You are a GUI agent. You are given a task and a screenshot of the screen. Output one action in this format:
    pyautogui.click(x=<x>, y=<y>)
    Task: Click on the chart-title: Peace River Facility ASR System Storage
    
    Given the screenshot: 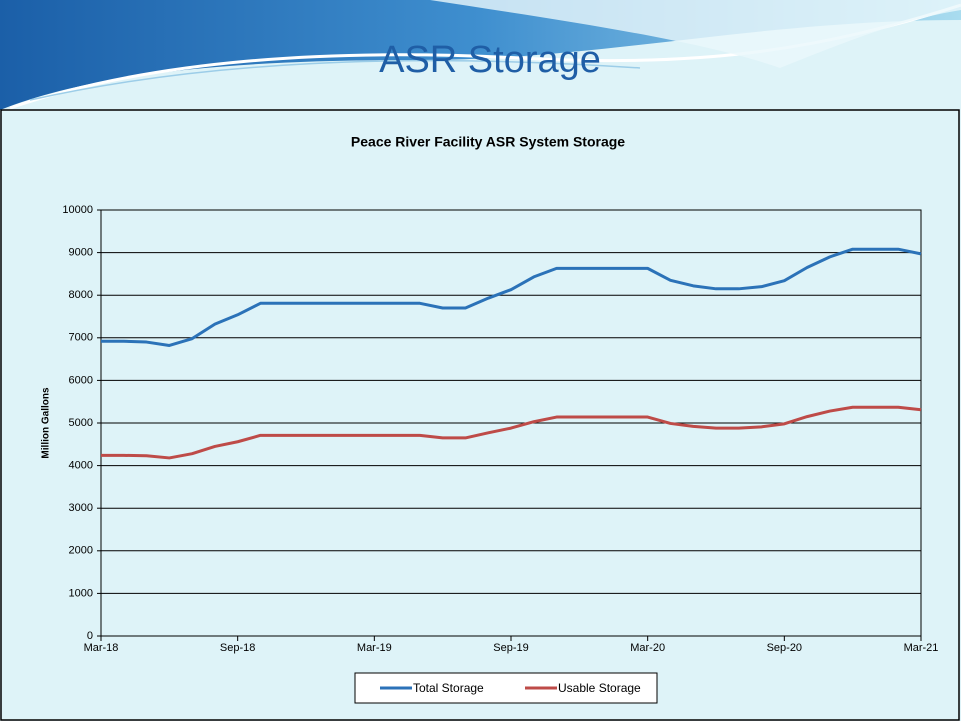 What is the action you would take?
    pyautogui.click(x=488, y=142)
    